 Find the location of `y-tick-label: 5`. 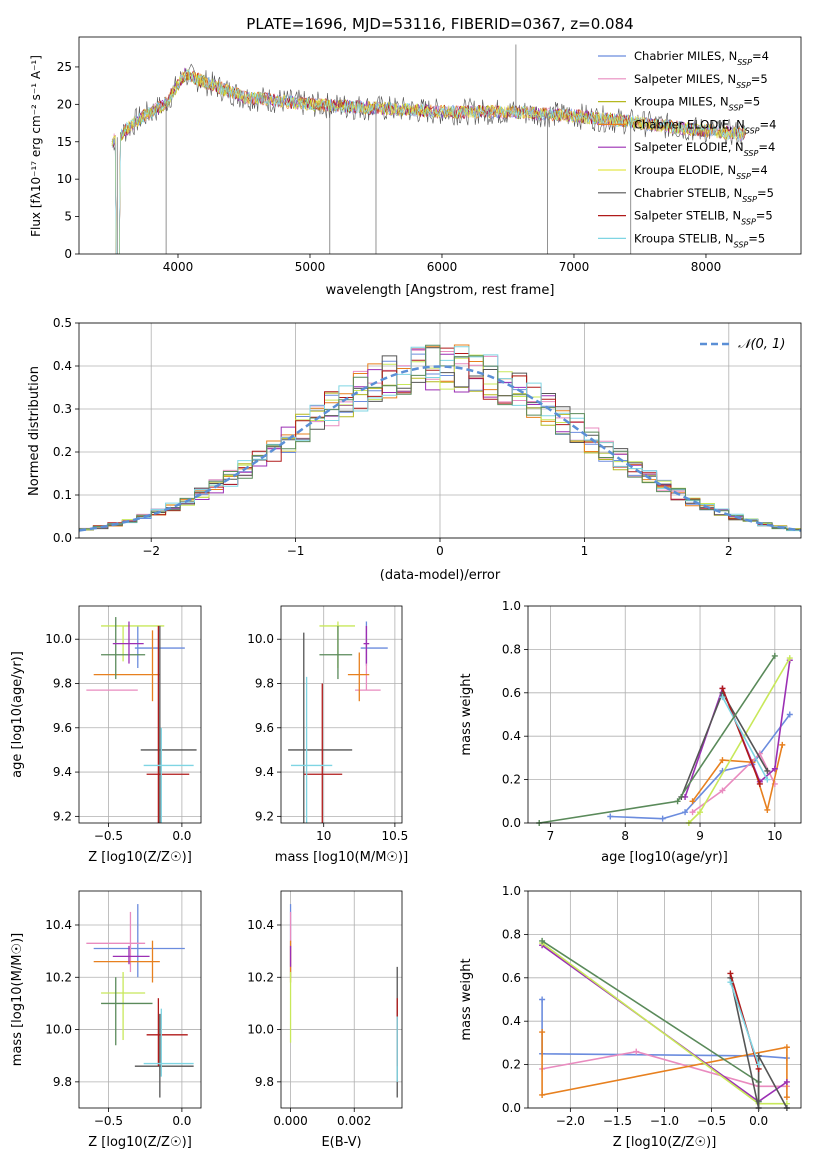

y-tick-label: 5 is located at coordinates (68, 217).